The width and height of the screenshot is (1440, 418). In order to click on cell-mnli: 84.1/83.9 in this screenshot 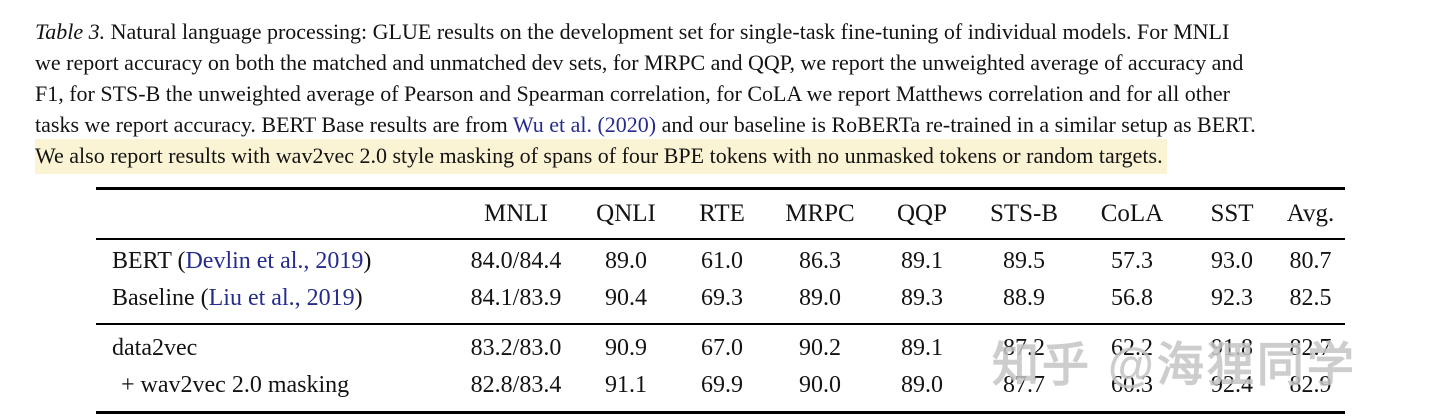, I will do `click(516, 298)`.